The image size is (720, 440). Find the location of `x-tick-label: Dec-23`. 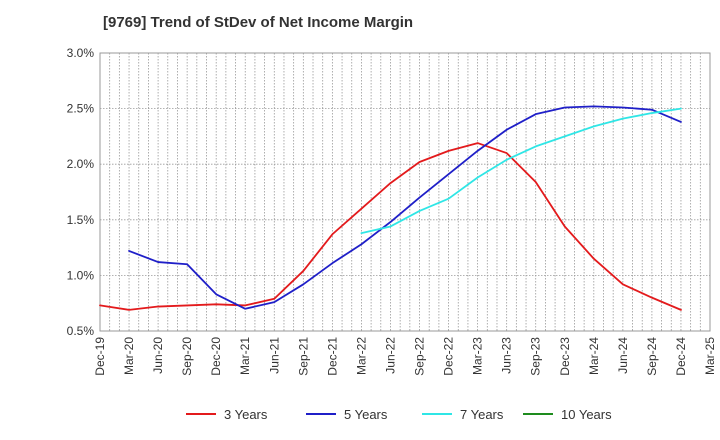

x-tick-label: Dec-23 is located at coordinates (565, 356).